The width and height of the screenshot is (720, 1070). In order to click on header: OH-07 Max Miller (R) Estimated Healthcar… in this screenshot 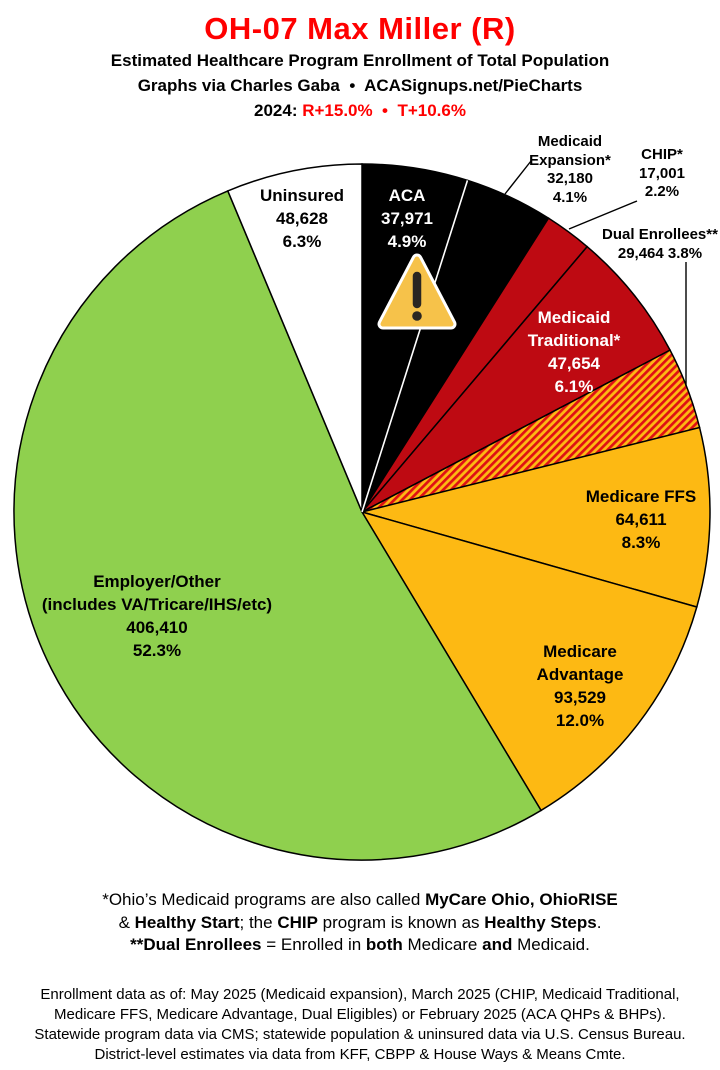, I will do `click(360, 66)`.